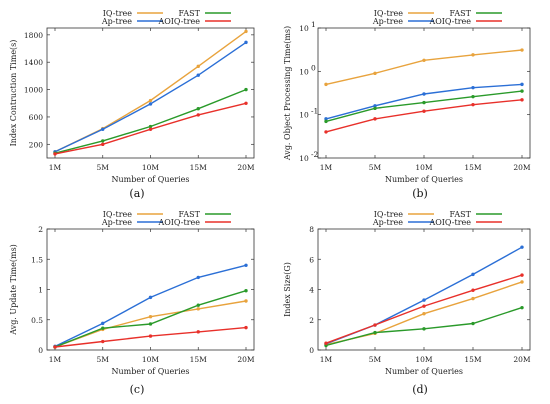 The image size is (550, 404). Describe the element at coordinates (311, 259) in the screenshot. I see `y-tick-label: 6` at that location.